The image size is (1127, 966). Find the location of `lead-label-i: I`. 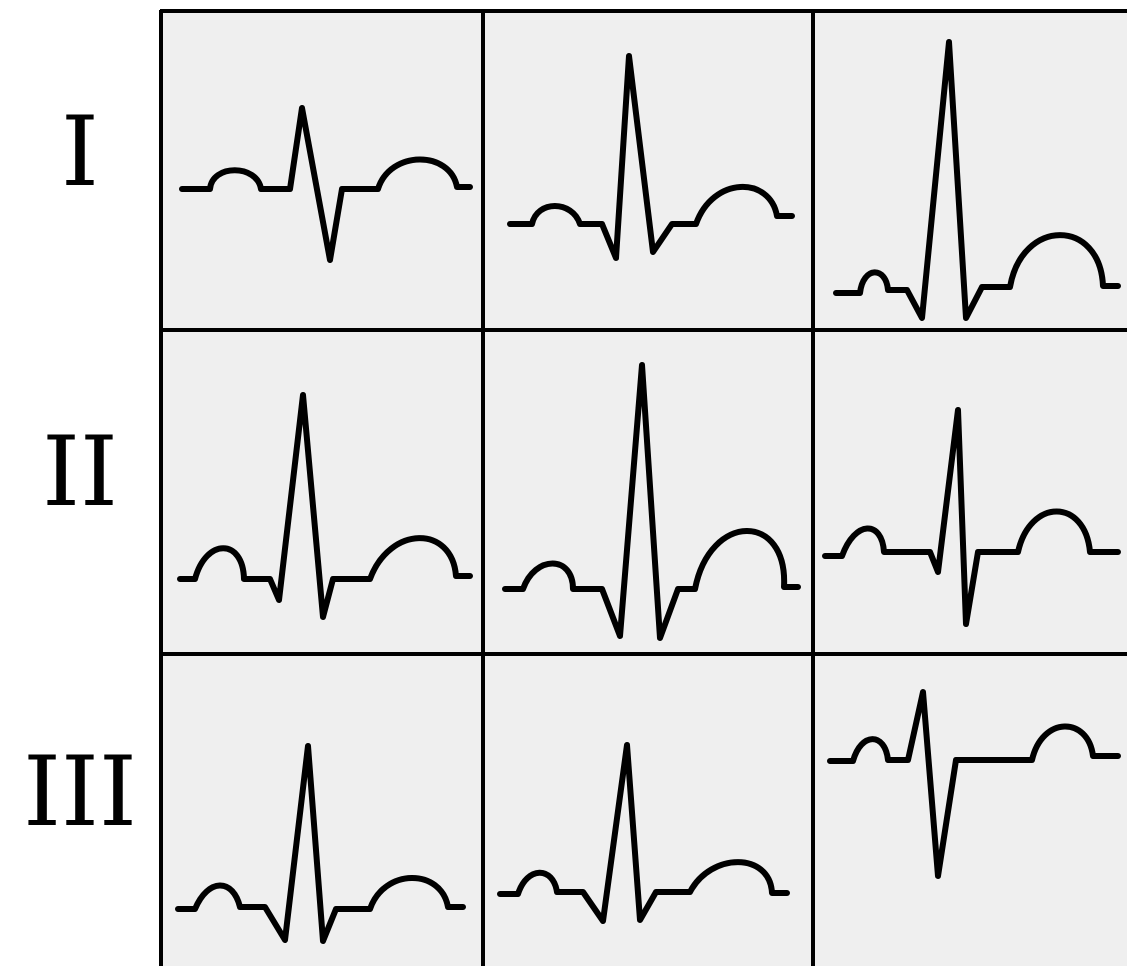

lead-label-i: I is located at coordinates (80, 152).